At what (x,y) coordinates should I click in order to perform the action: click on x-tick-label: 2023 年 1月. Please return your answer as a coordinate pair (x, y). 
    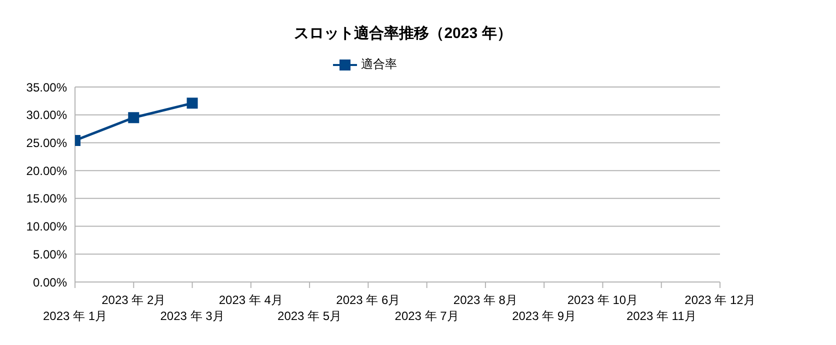
    Looking at the image, I should click on (75, 316).